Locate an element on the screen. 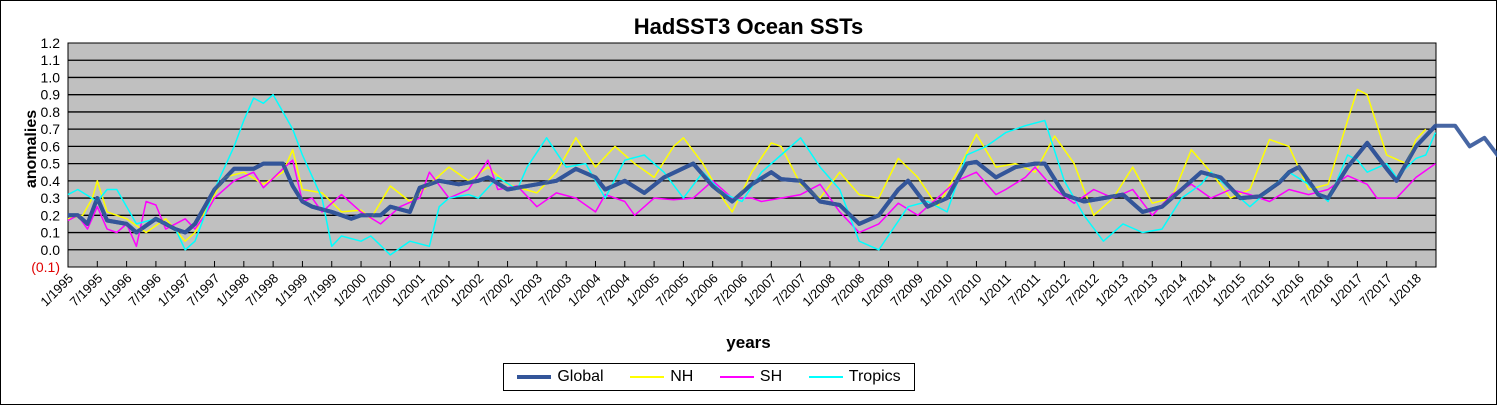 This screenshot has height=405, width=1497. y-tick-label: 0.8 is located at coordinates (51, 112).